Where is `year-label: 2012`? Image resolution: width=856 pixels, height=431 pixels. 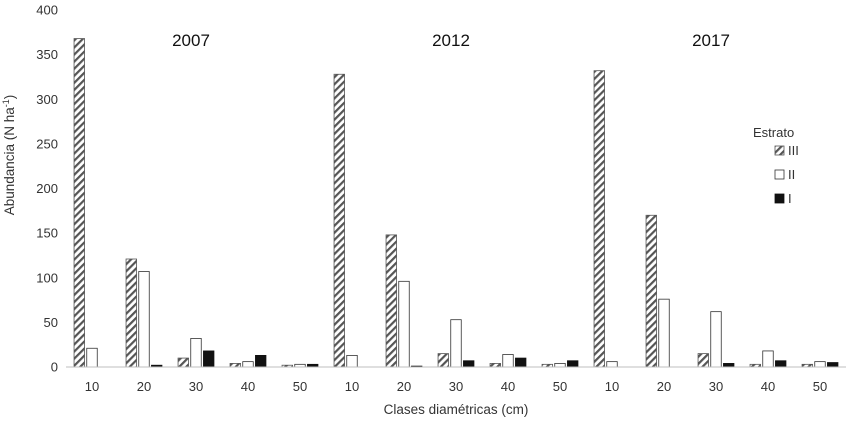
year-label: 2012 is located at coordinates (451, 40).